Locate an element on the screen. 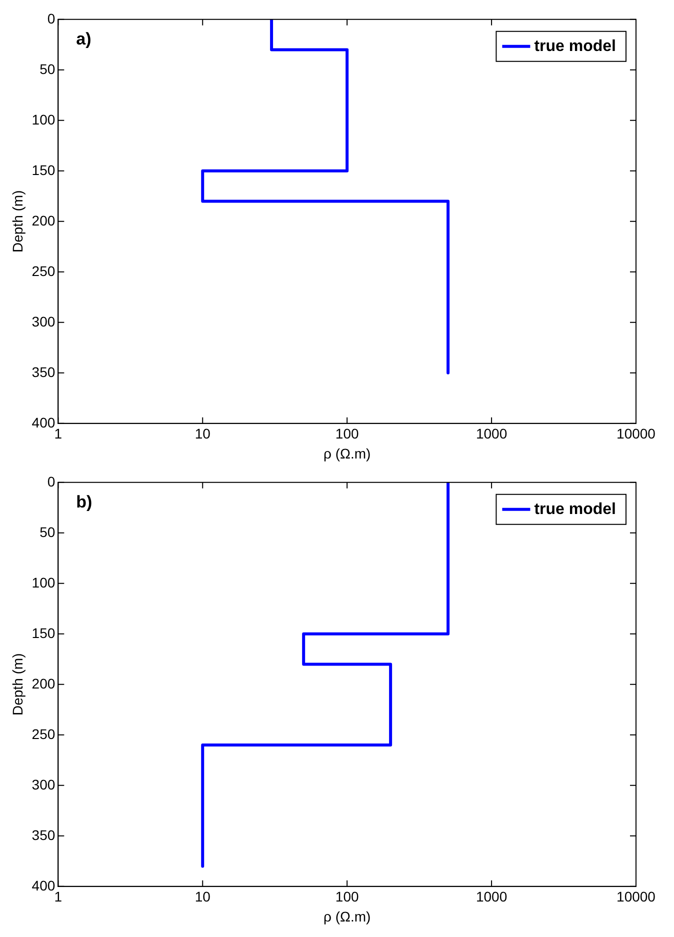 The height and width of the screenshot is (937, 674). annotation: a) is located at coordinates (84, 39).